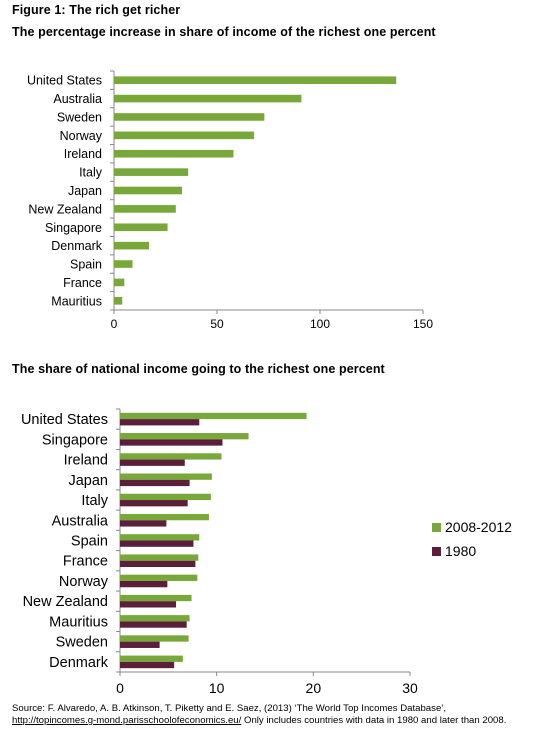 The width and height of the screenshot is (540, 733). Describe the element at coordinates (76, 246) in the screenshot. I see `chart1-category-label: Denmark` at that location.